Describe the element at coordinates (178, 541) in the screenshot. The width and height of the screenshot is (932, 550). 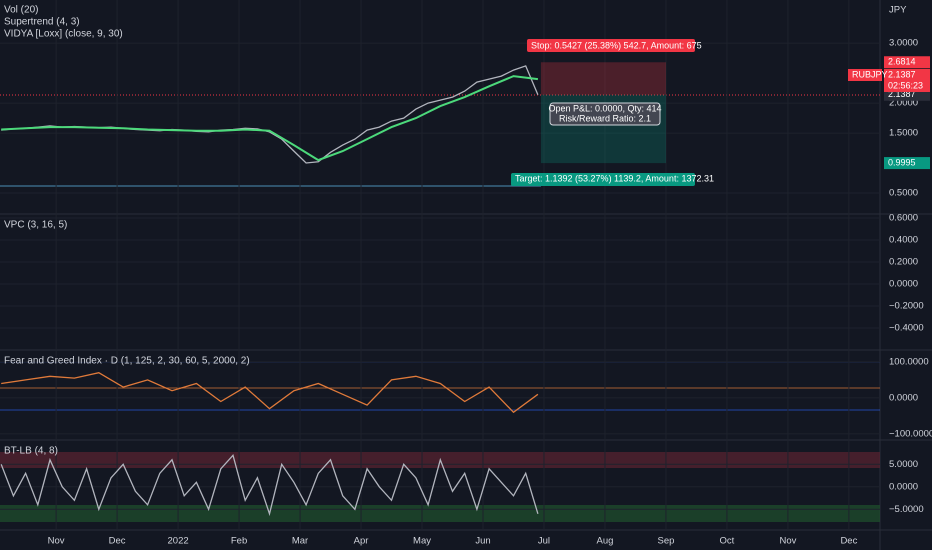
I see `x-tick-label: 2022` at that location.